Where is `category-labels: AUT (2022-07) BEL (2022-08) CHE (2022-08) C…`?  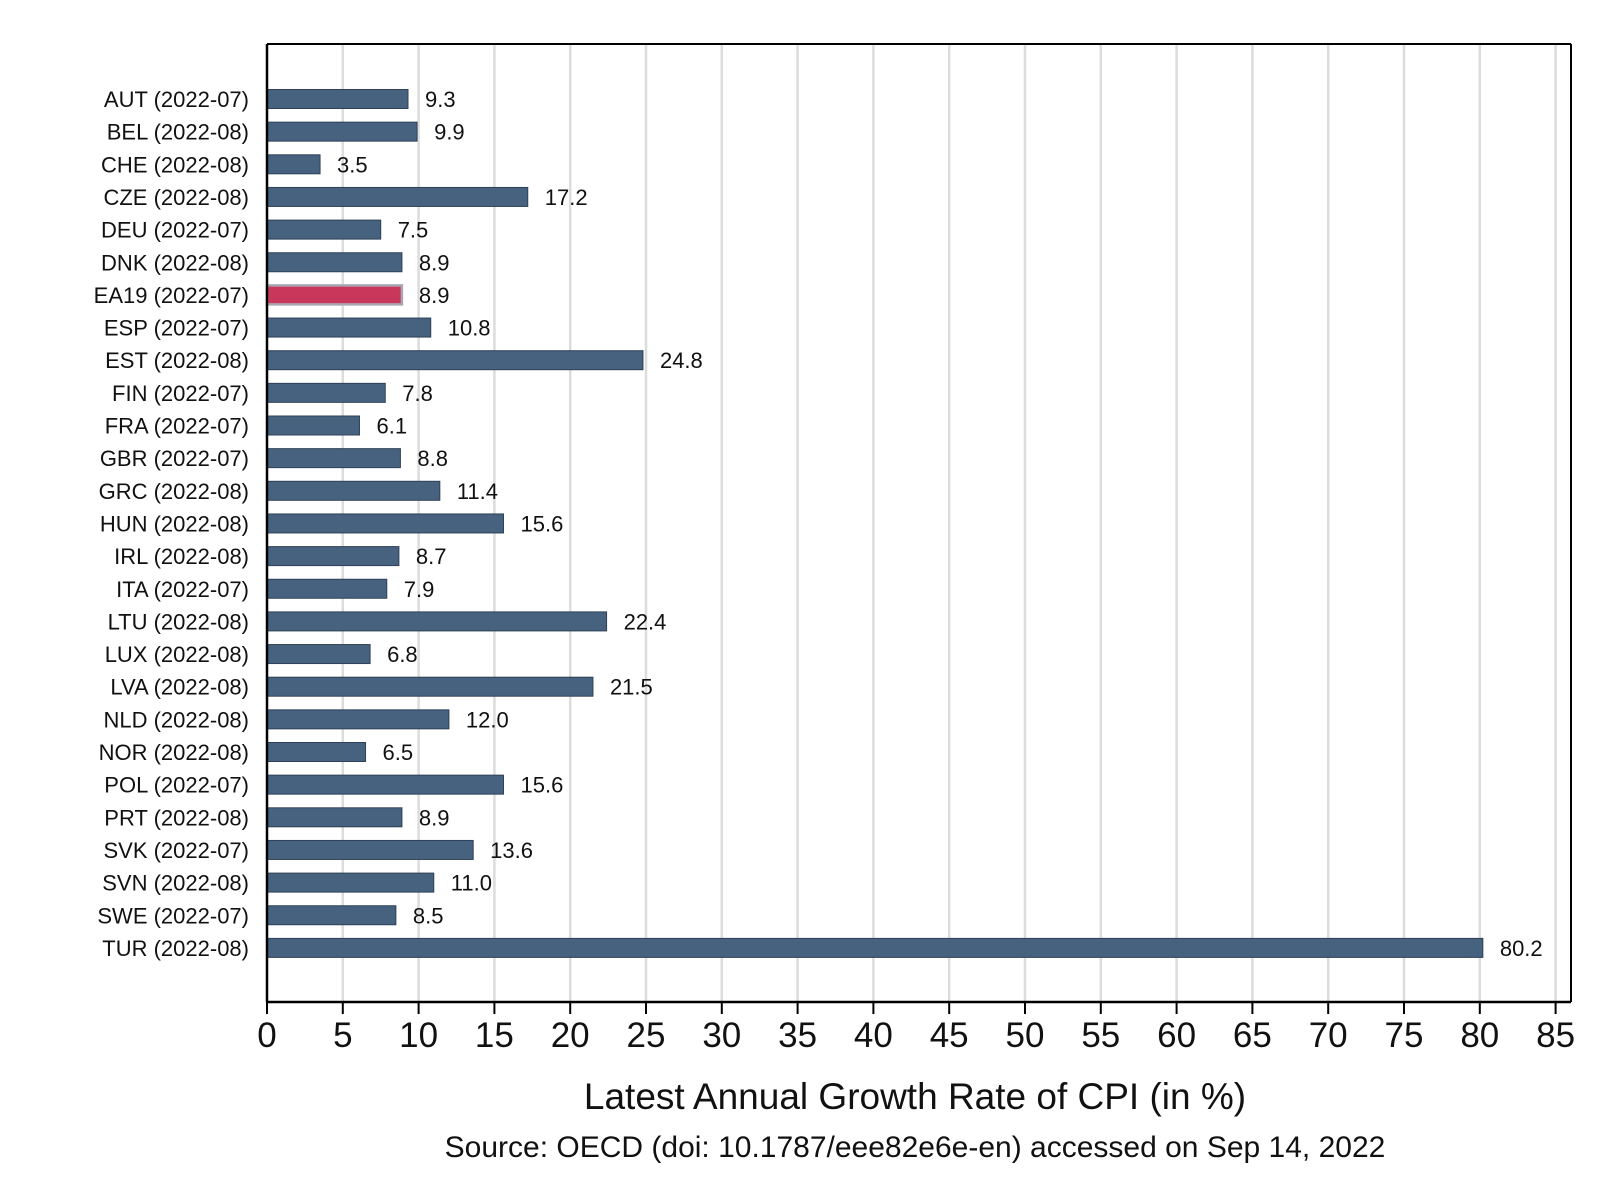
category-labels: AUT (2022-07) BEL (2022-08) CHE (2022-08) C… is located at coordinates (171, 524).